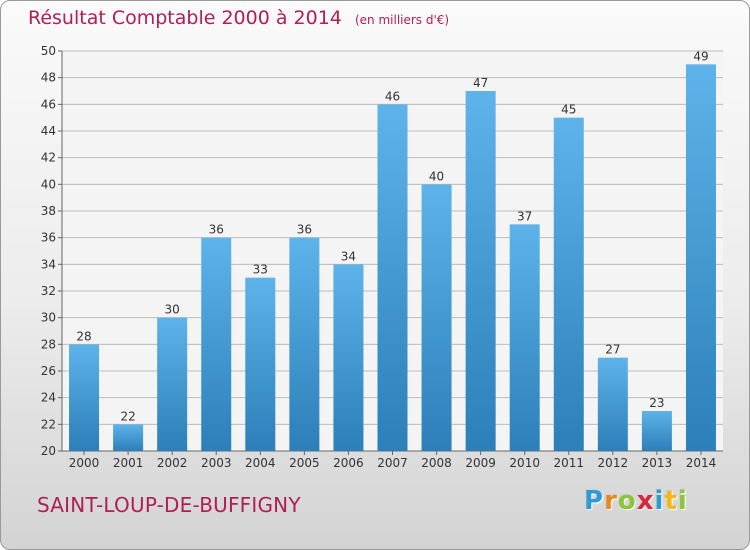 This screenshot has height=550, width=750. Describe the element at coordinates (48, 398) in the screenshot. I see `y-tick-label: 24` at that location.